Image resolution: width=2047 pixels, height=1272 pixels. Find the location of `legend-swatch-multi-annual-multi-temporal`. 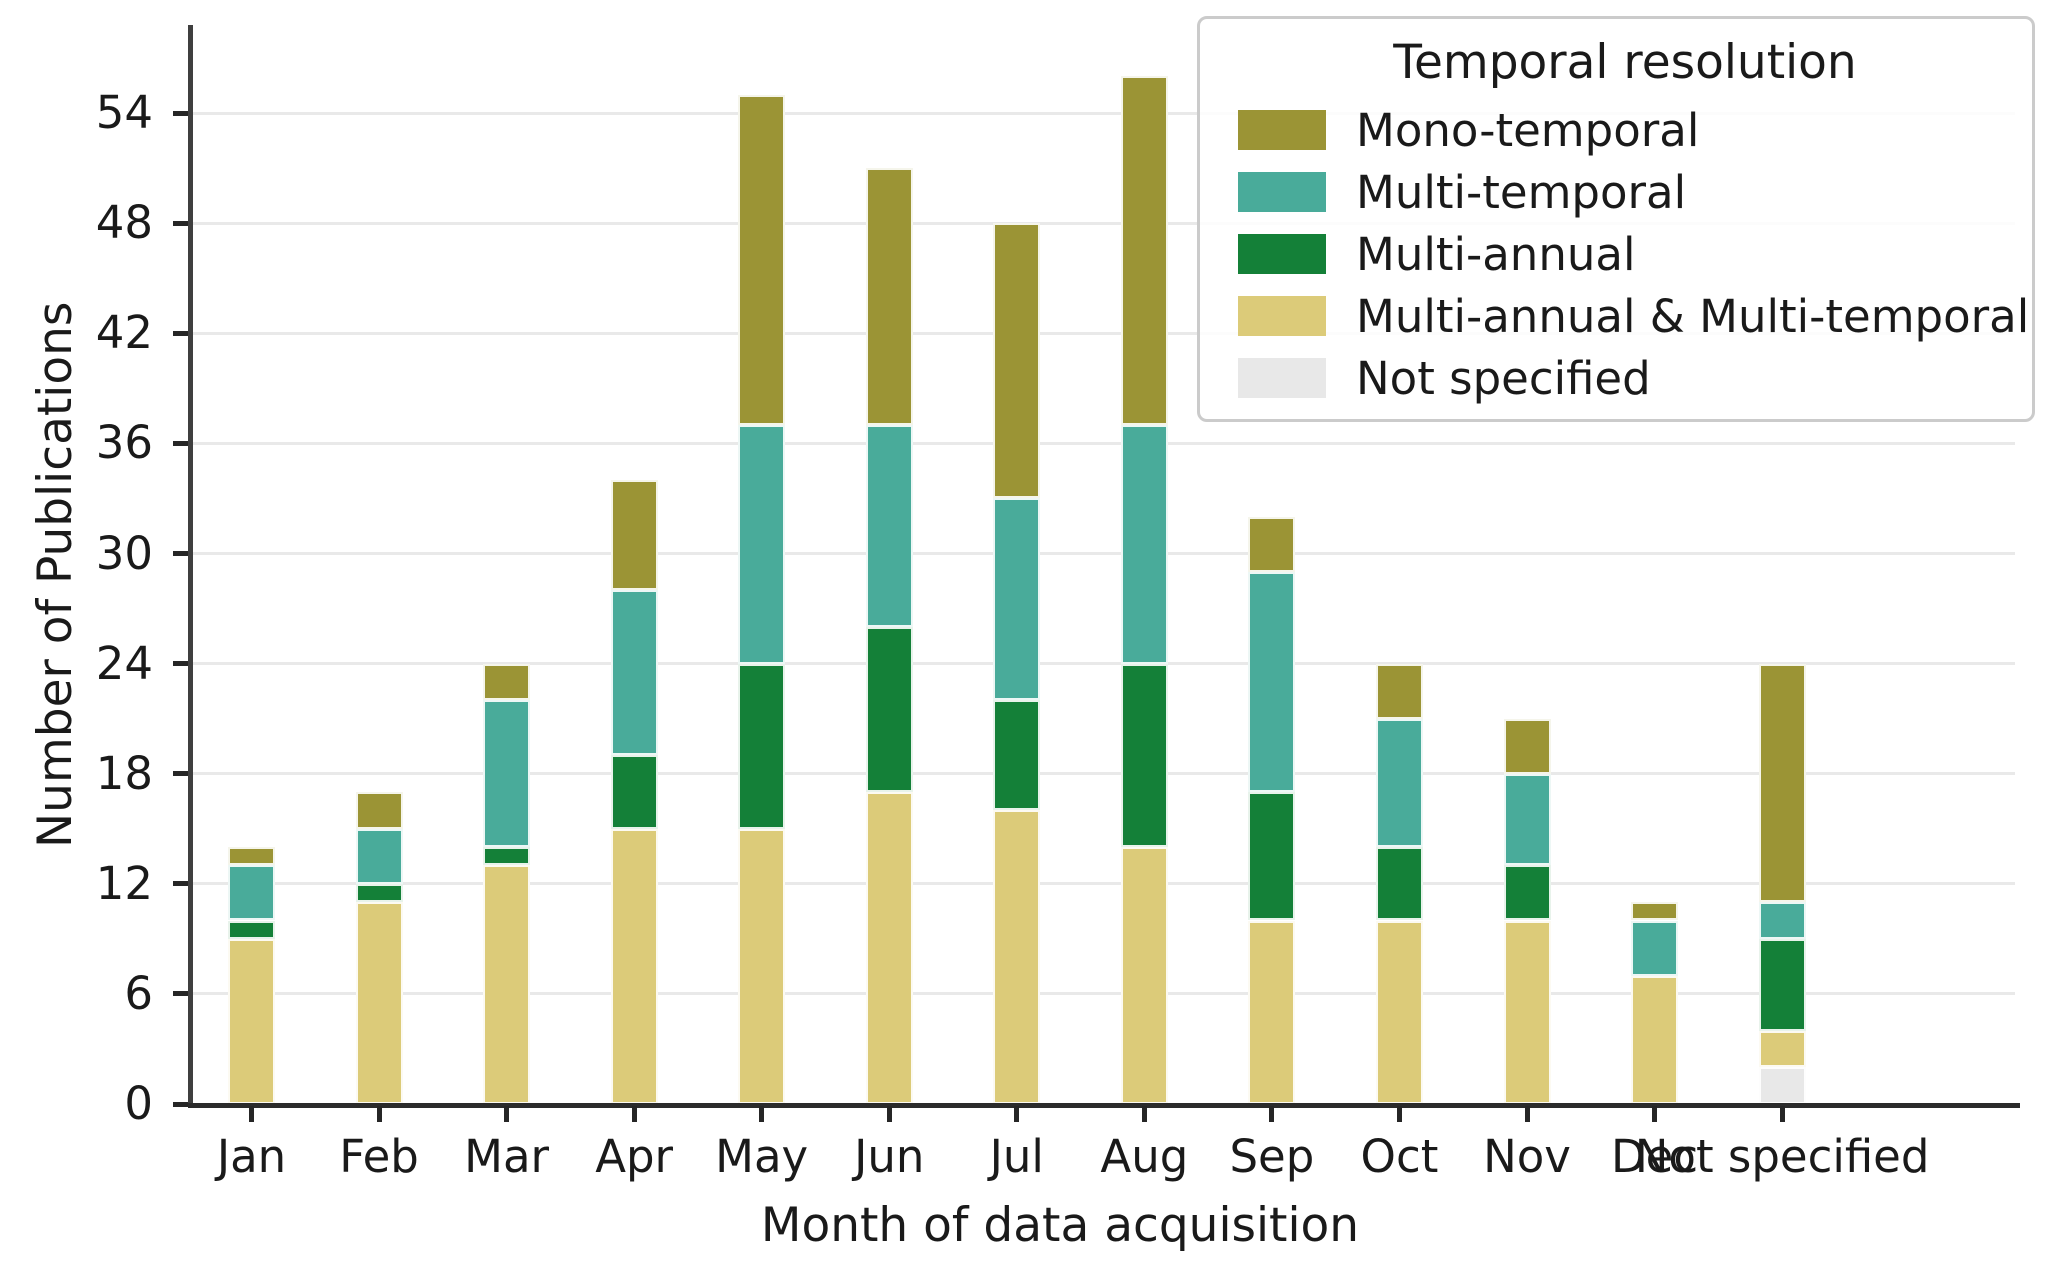

legend-swatch-multi-annual-multi-temporal is located at coordinates (1282, 316).